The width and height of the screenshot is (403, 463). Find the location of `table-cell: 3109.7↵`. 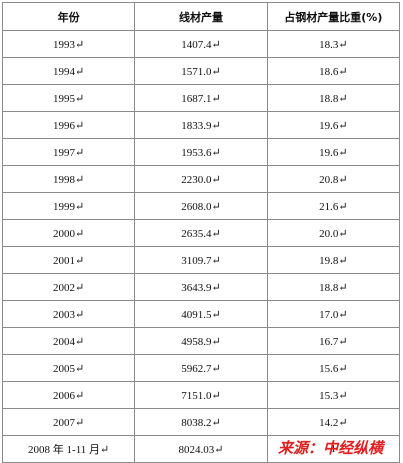

table-cell: 3109.7↵ is located at coordinates (201, 260).